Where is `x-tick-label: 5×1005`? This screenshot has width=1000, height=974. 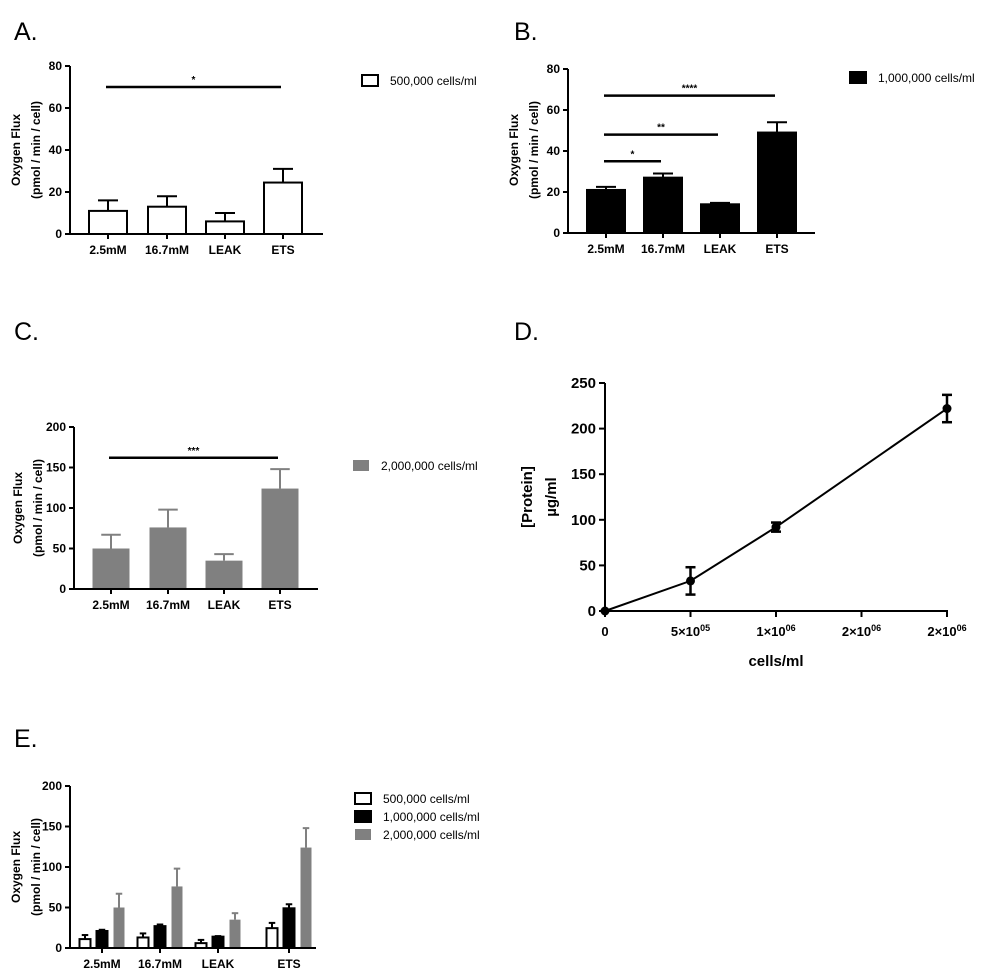
x-tick-label: 5×1005 is located at coordinates (690, 631).